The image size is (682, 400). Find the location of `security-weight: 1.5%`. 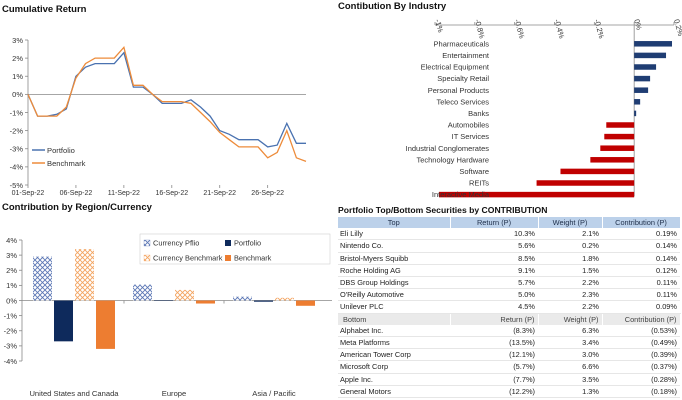

security-weight: 1.5% is located at coordinates (570, 271).